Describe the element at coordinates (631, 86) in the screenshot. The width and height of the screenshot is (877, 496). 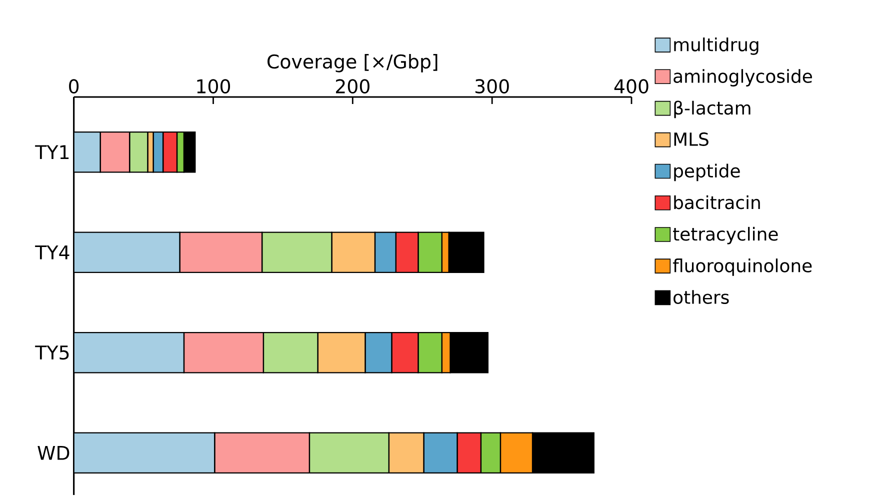
I see `x-tick-label: 400` at that location.